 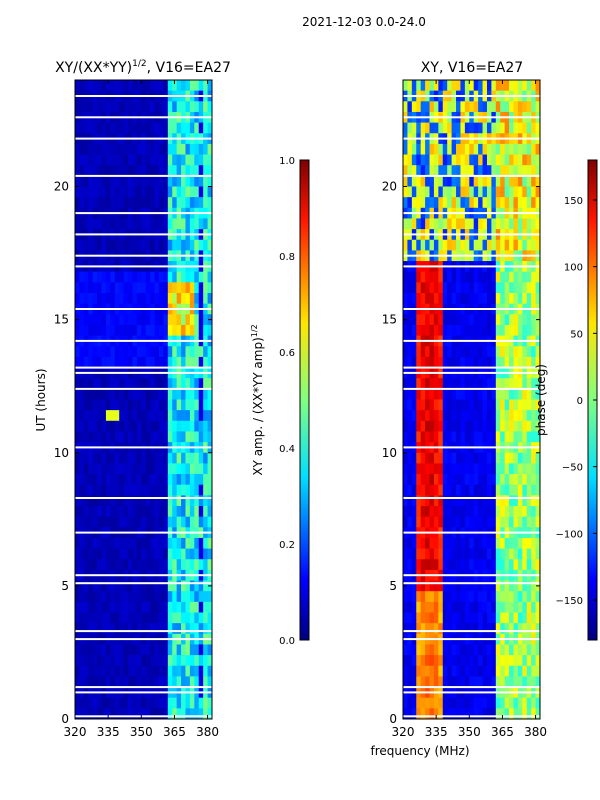 What do you see at coordinates (471, 340) in the screenshot?
I see `phase-flagged-row` at bounding box center [471, 340].